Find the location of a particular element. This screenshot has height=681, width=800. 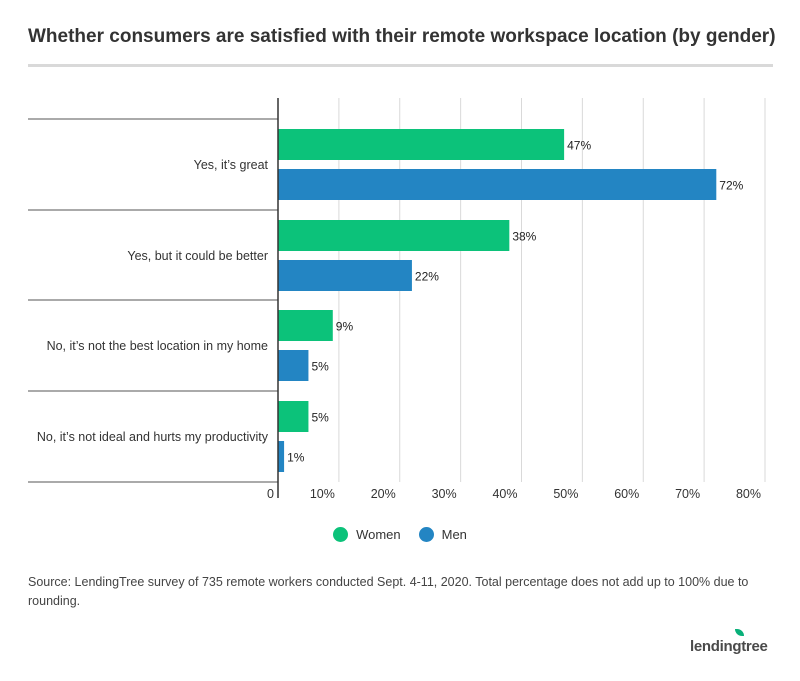

x-tick-label: 40% is located at coordinates (504, 494).